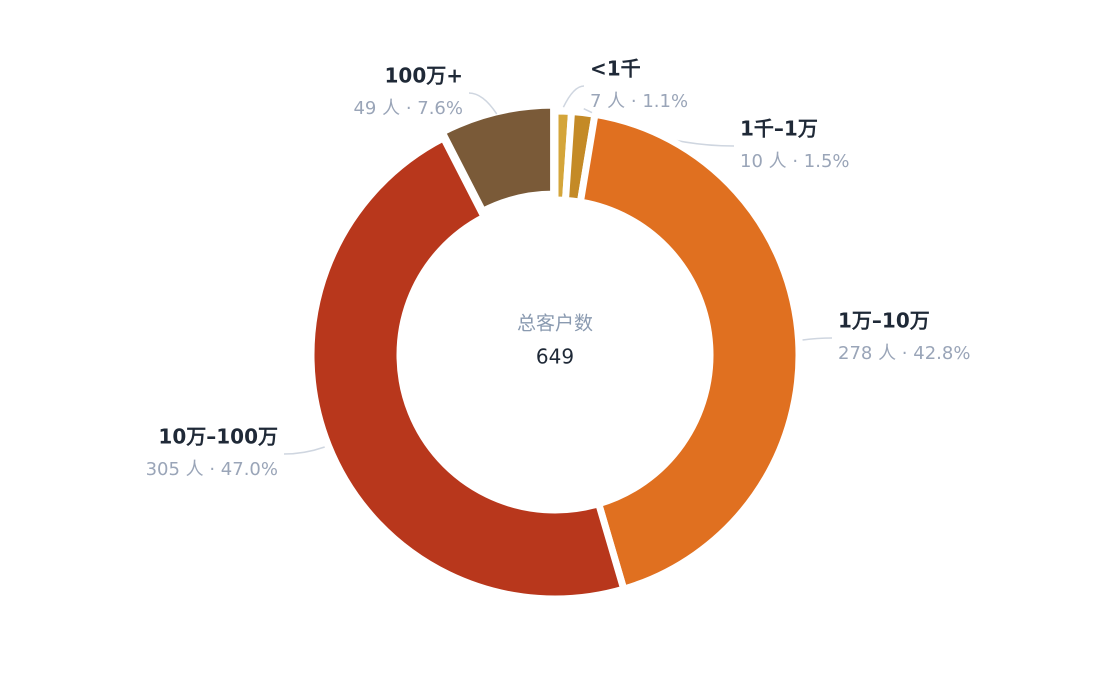  What do you see at coordinates (555, 324) in the screenshot?
I see `center-label: 总客户数` at bounding box center [555, 324].